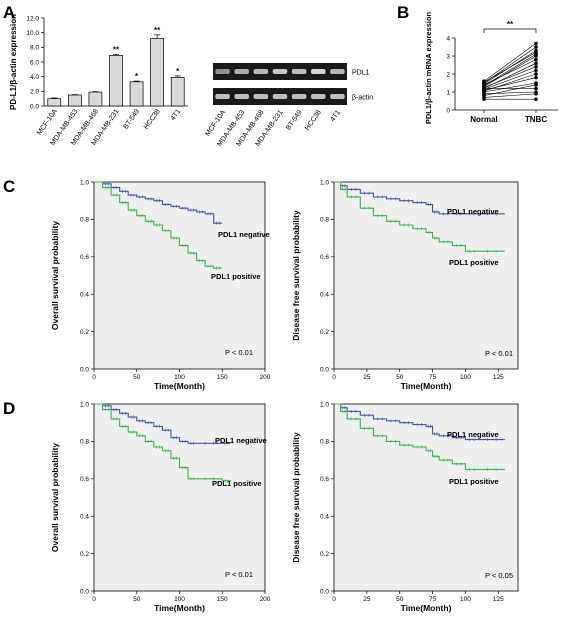  What do you see at coordinates (473, 434) in the screenshot?
I see `legend-label-negative: PDL1 negative` at bounding box center [473, 434].